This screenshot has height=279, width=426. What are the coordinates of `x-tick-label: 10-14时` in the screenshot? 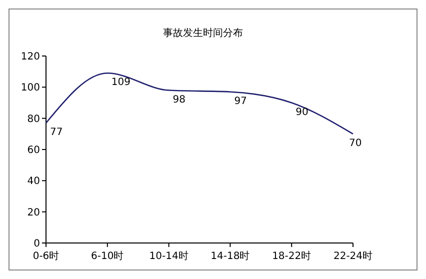 It's located at (168, 256).